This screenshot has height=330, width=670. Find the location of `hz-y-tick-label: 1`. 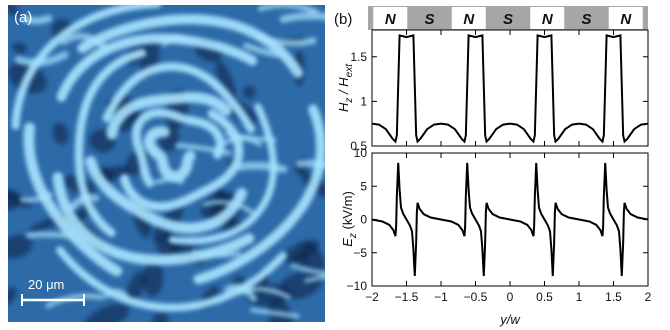

hz-y-tick-label: 1 is located at coordinates (363, 101).